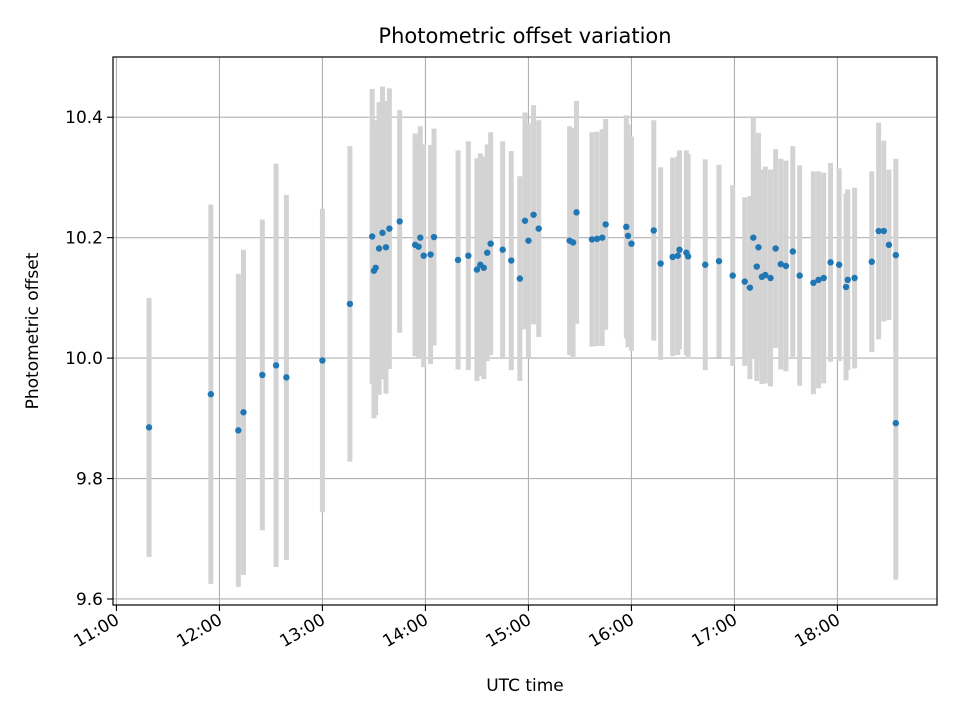 This screenshot has width=960, height=720. What do you see at coordinates (84, 118) in the screenshot?
I see `y-tick-label: 10.4` at bounding box center [84, 118].